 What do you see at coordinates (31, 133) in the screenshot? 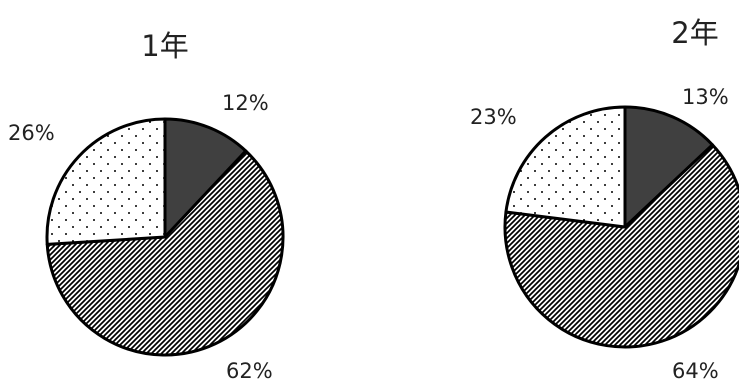
I see `pie-1-label-dots: 26%` at bounding box center [31, 133].